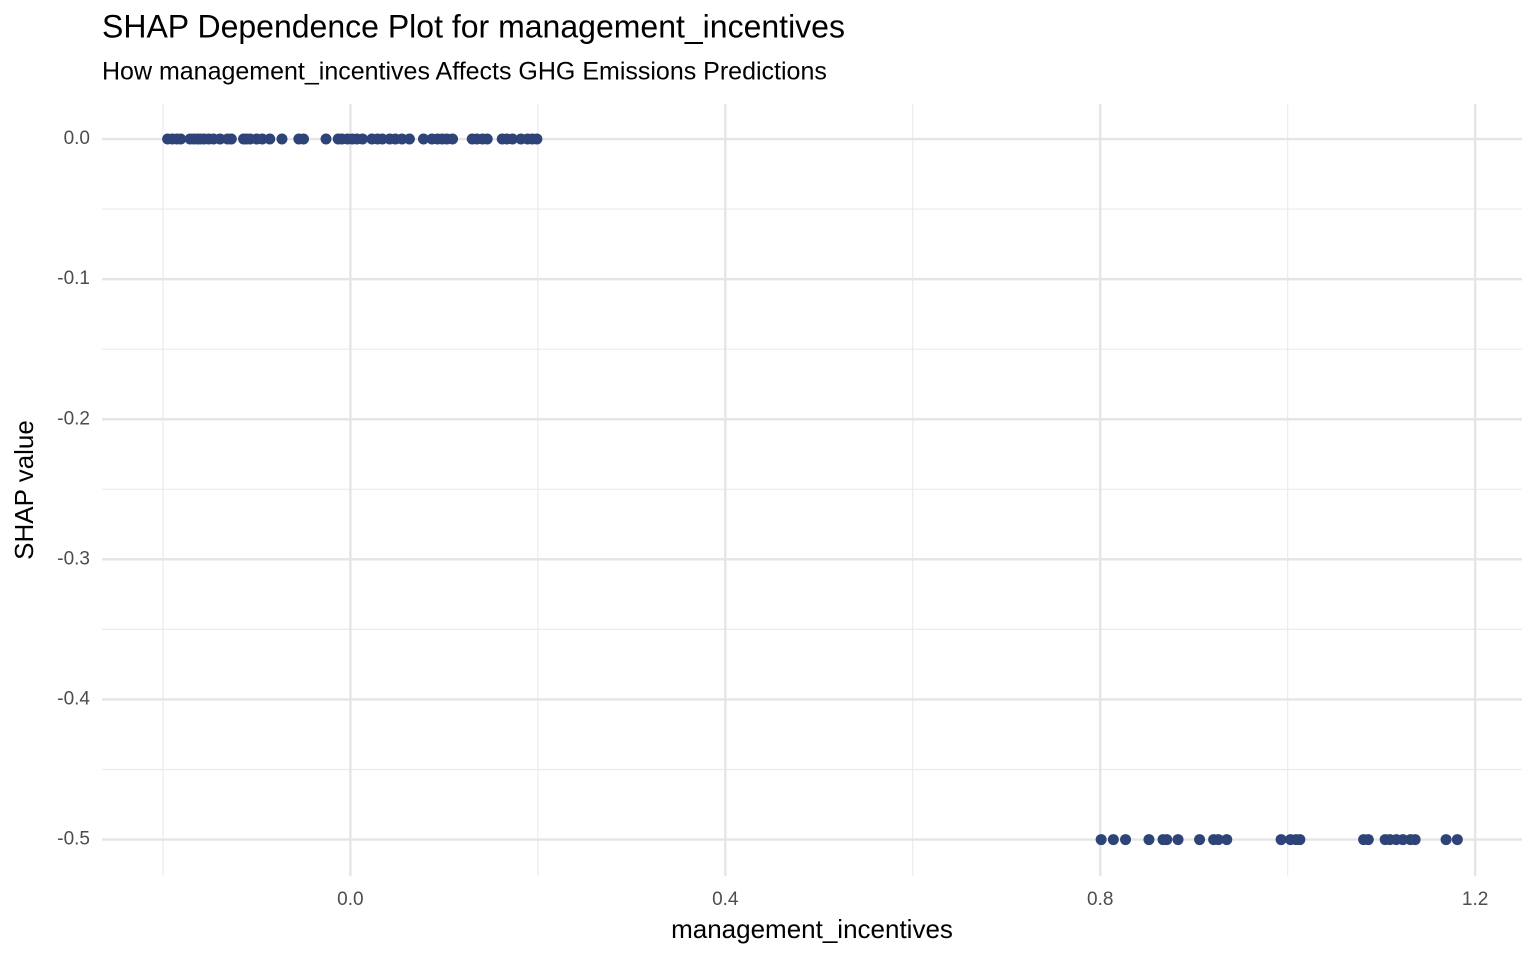  What do you see at coordinates (73, 558) in the screenshot?
I see `y-tick-label: -0.3` at bounding box center [73, 558].